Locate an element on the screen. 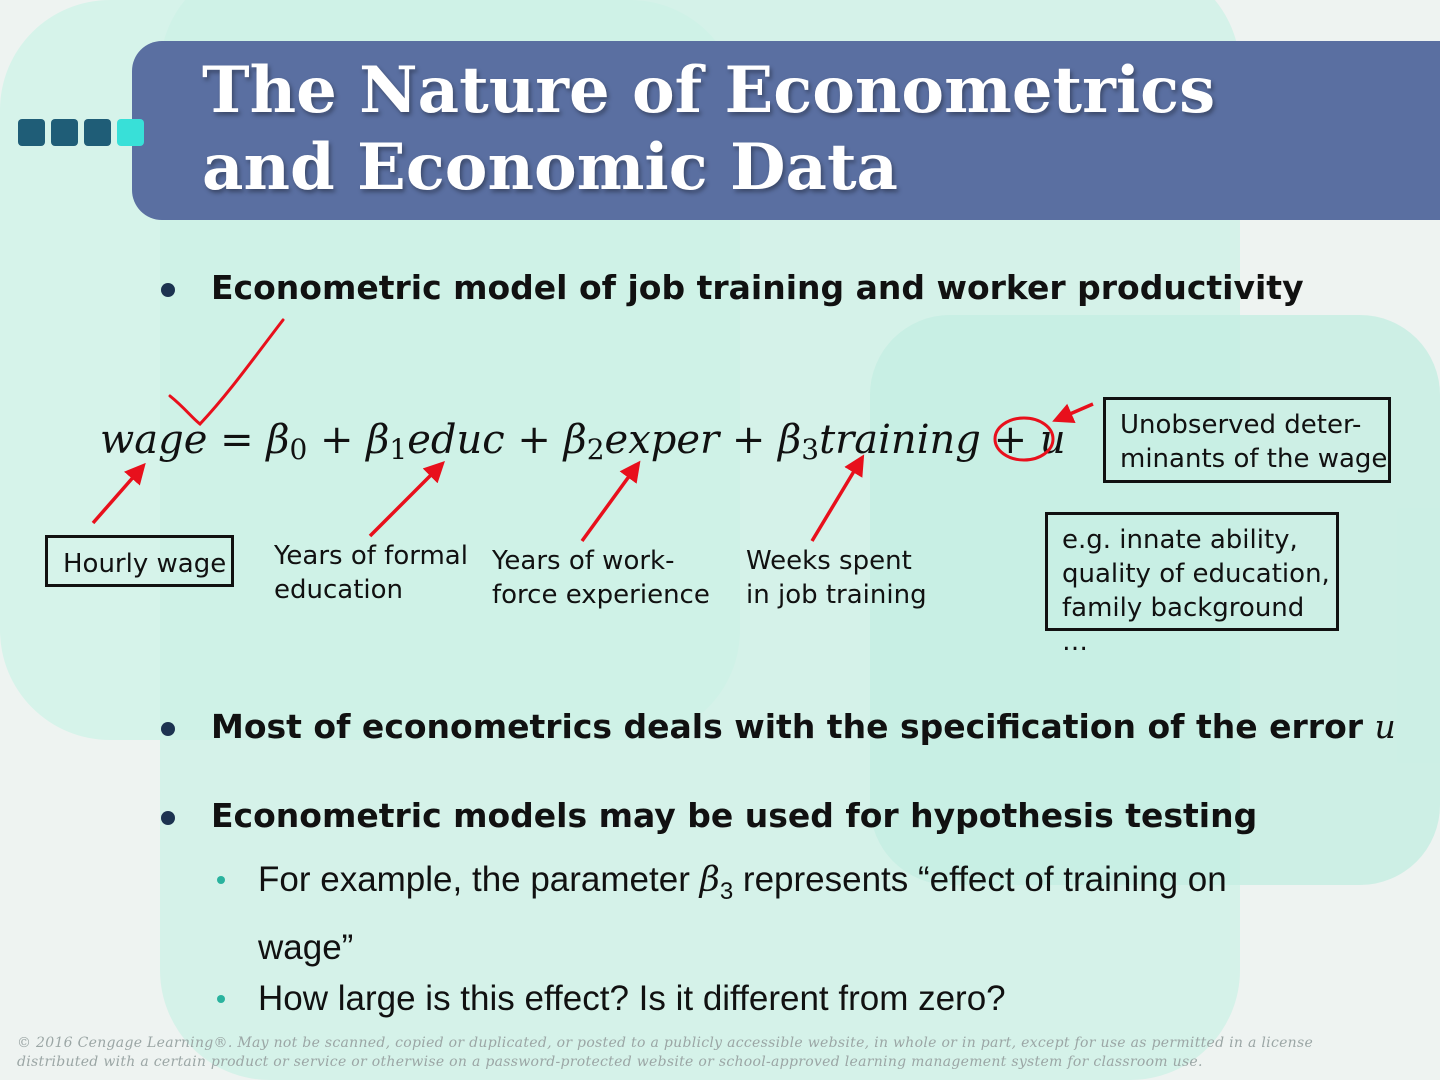 This screenshot has height=1080, width=1440. eq-error-term: u is located at coordinates (1052, 440).